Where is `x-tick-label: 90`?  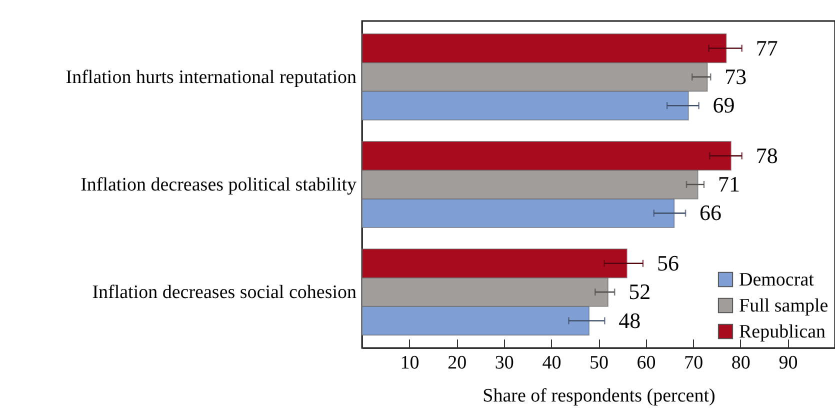 x-tick-label: 90 is located at coordinates (788, 363).